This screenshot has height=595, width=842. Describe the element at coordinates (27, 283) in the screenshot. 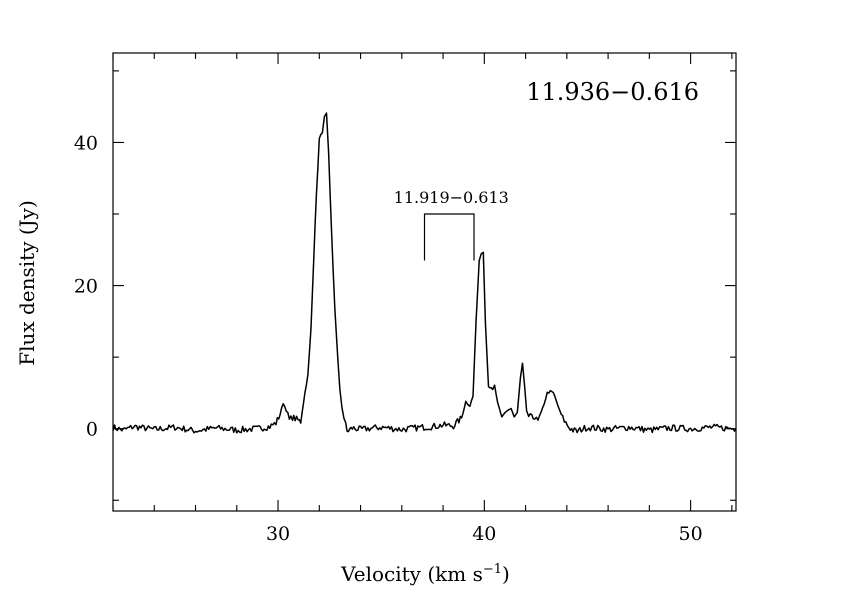

I see `y-axis-title: Flux density (Jy)` at that location.